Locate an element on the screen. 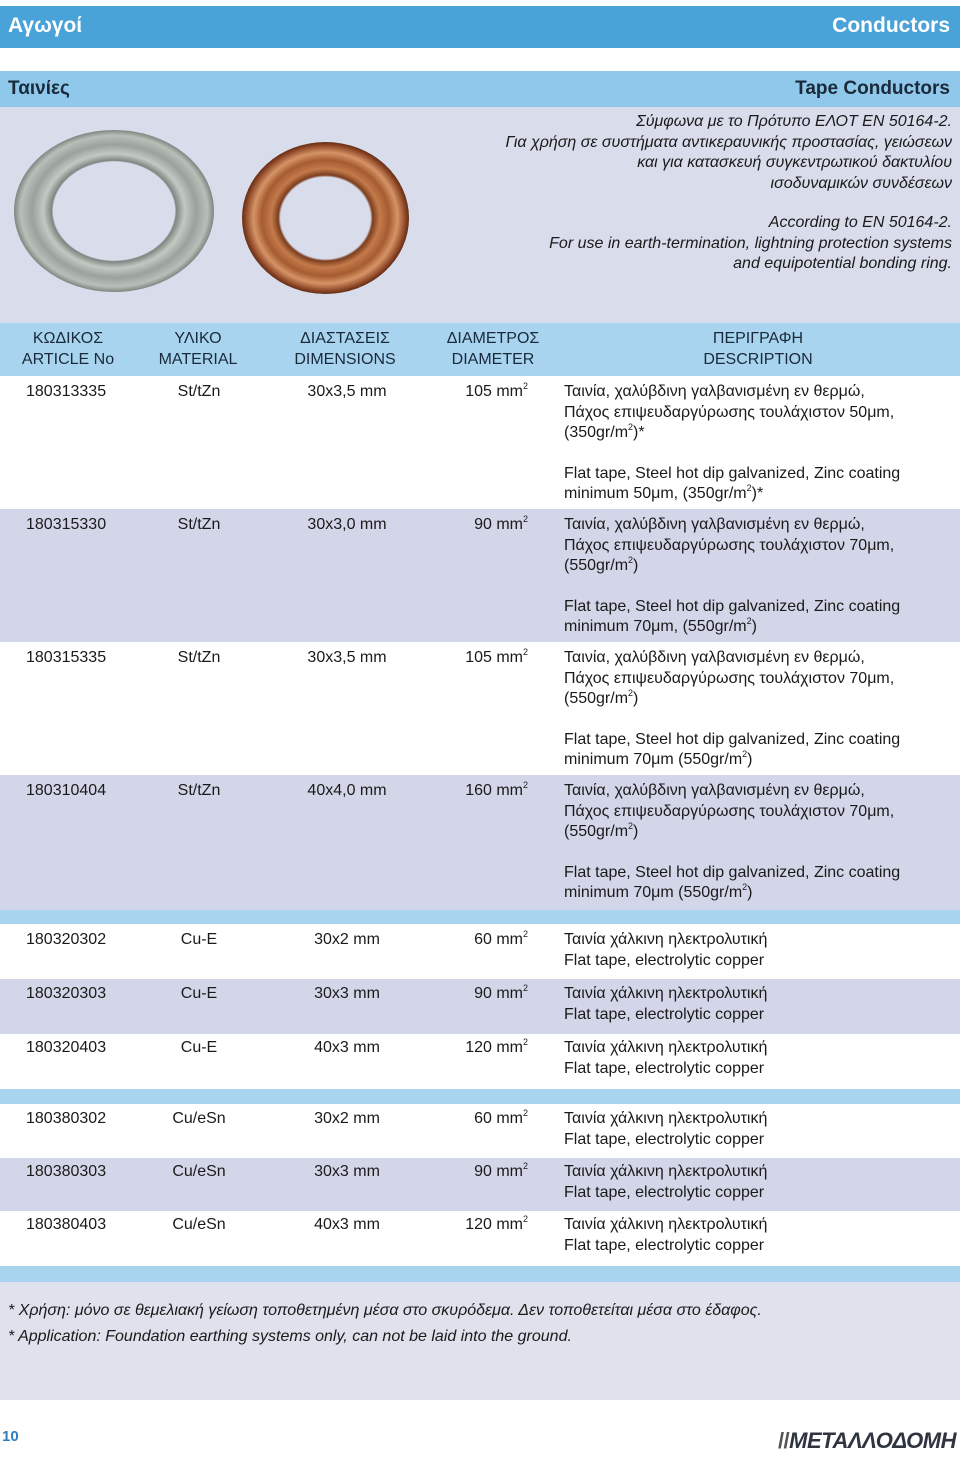 The image size is (960, 1457). section-header-bar: Ταινίες Tape Conductors is located at coordinates (480, 89).